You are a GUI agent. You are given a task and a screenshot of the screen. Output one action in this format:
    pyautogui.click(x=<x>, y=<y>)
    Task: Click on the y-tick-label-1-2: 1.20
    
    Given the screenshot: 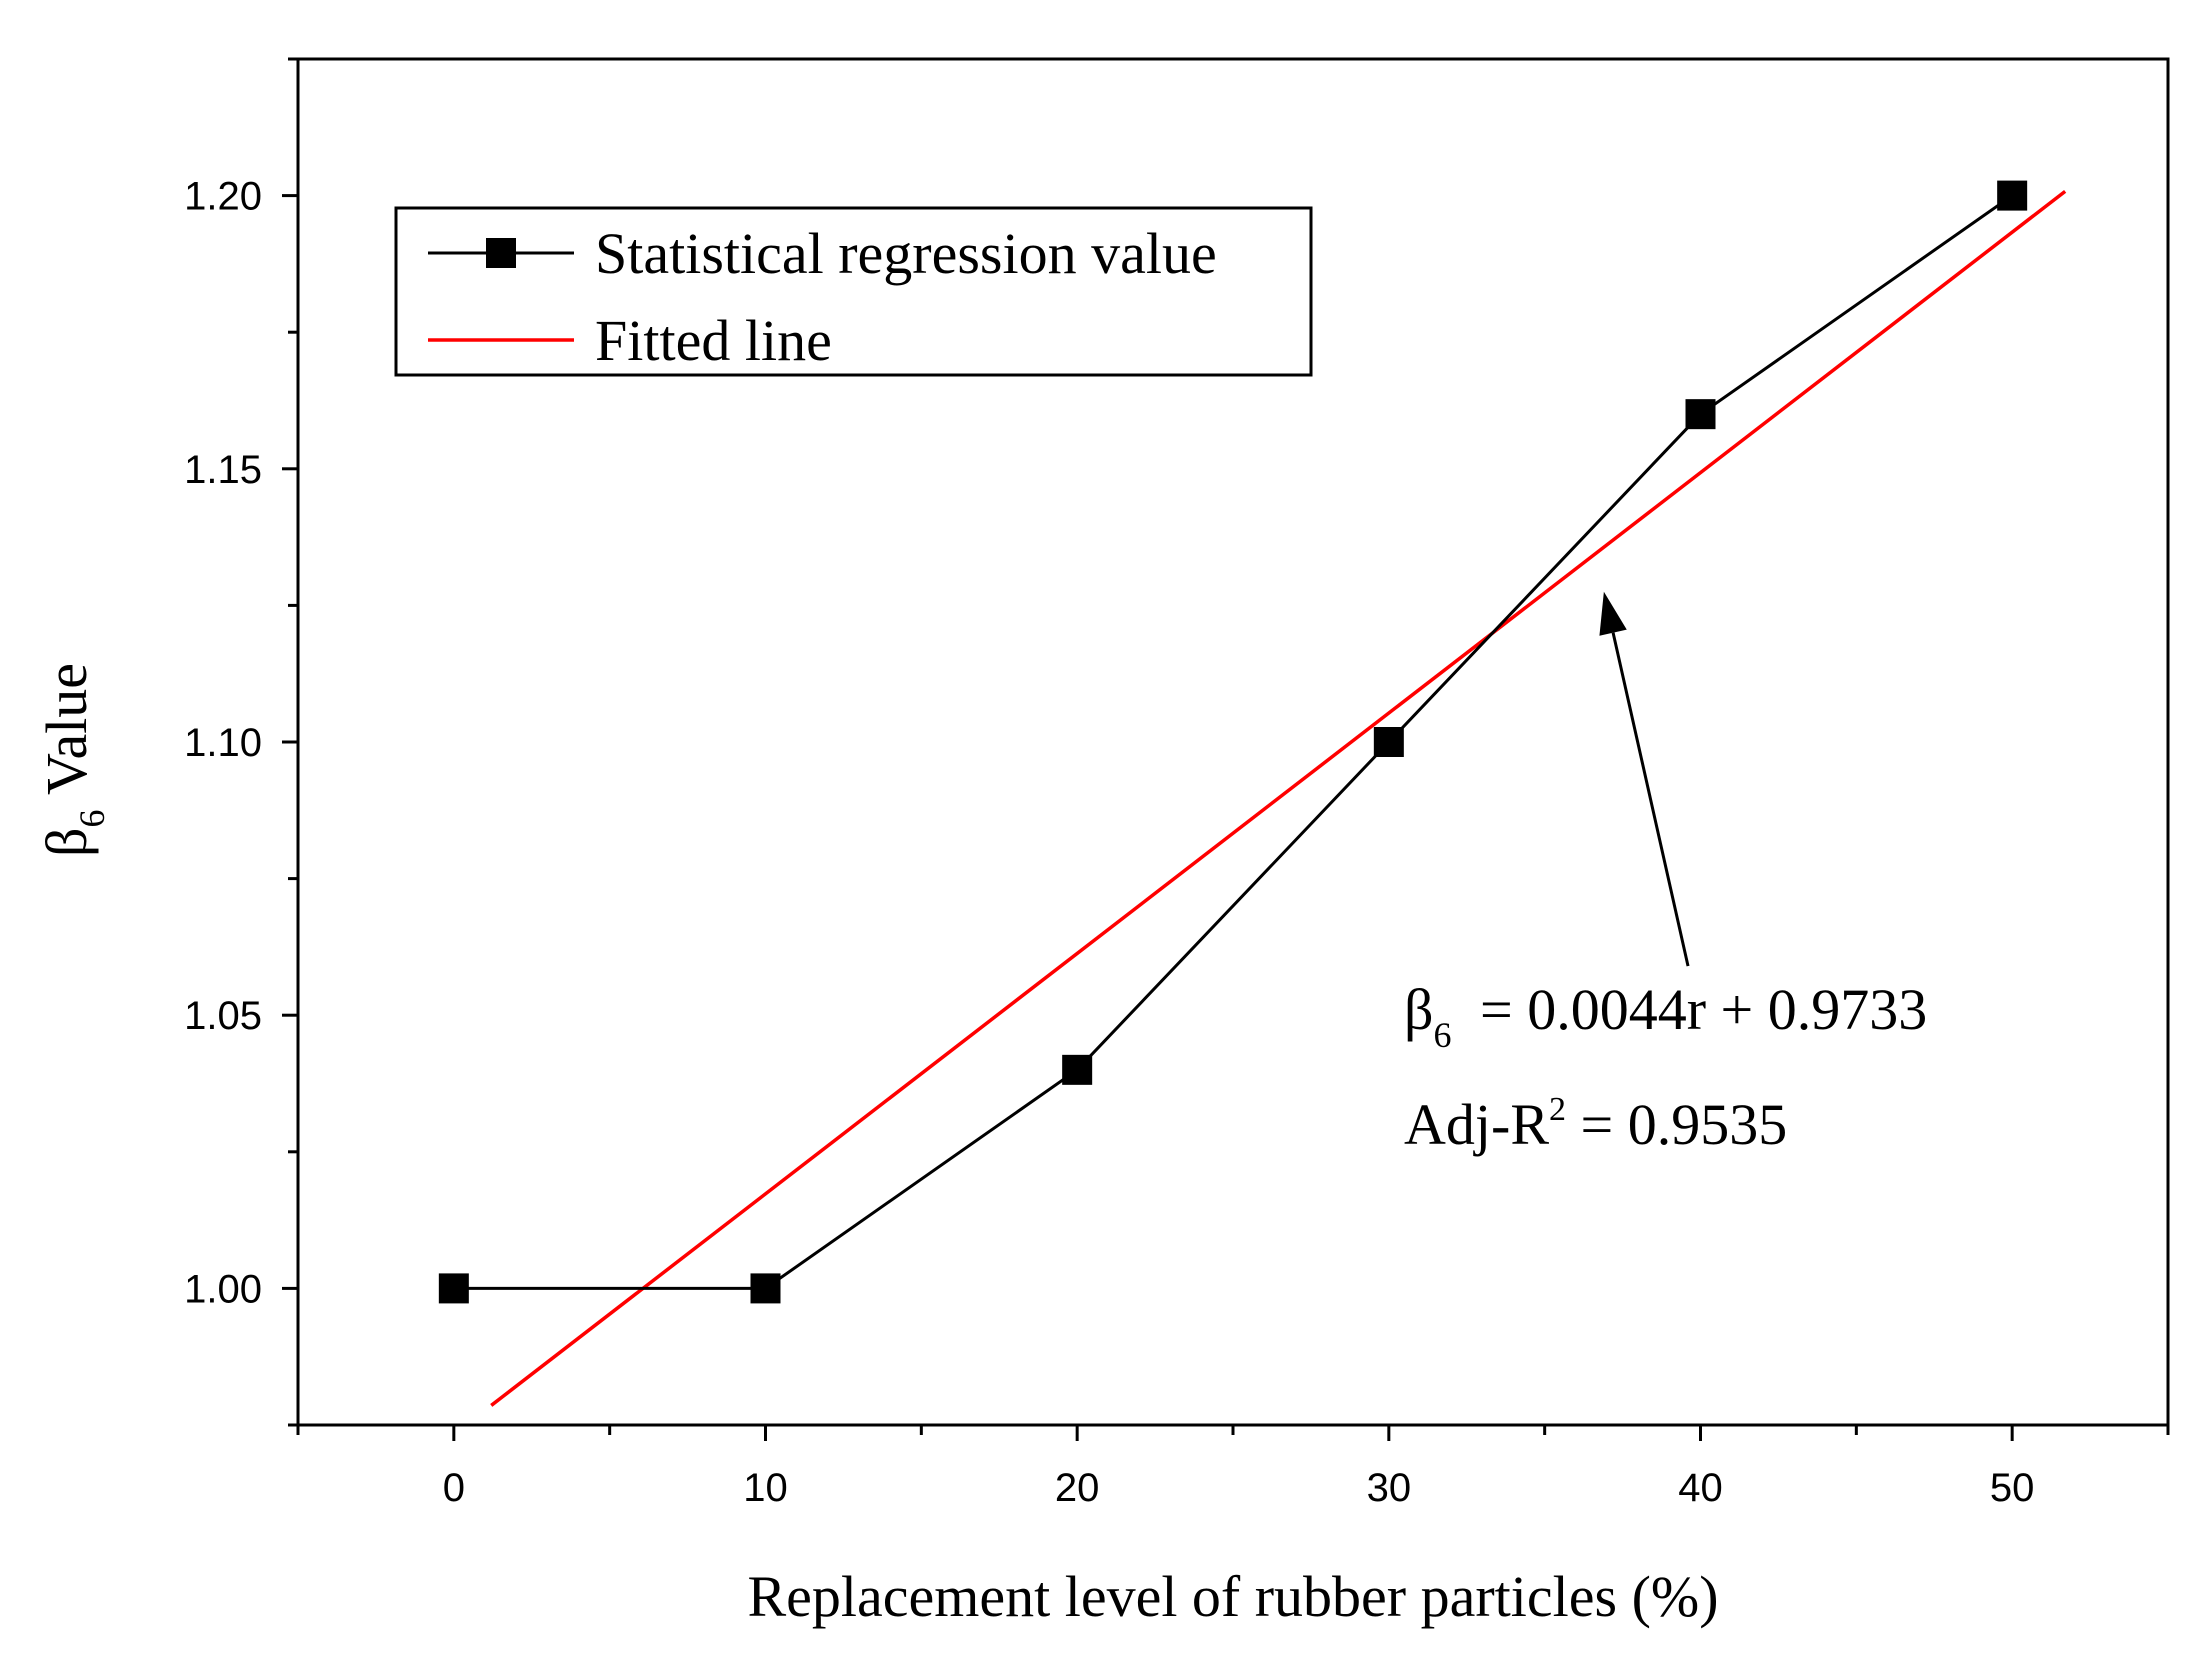 What is the action you would take?
    pyautogui.click(x=223, y=197)
    